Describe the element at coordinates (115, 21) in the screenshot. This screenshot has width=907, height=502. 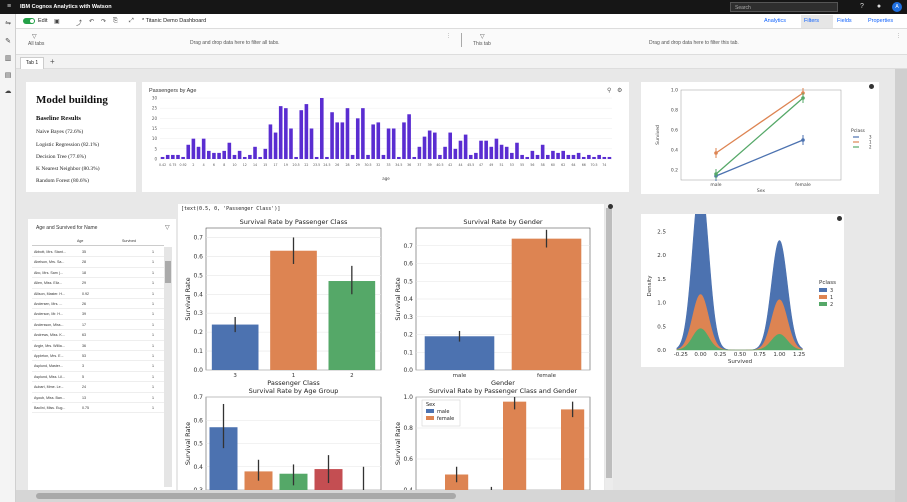
I see `copy-icon: ⎘` at that location.